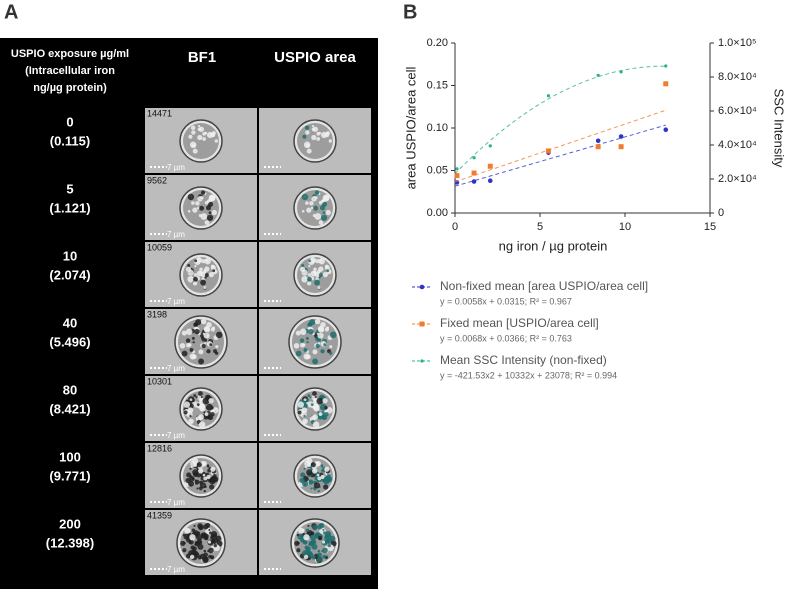 This screenshot has width=787, height=594. I want to click on exposure-label: 40, so click(70, 322).